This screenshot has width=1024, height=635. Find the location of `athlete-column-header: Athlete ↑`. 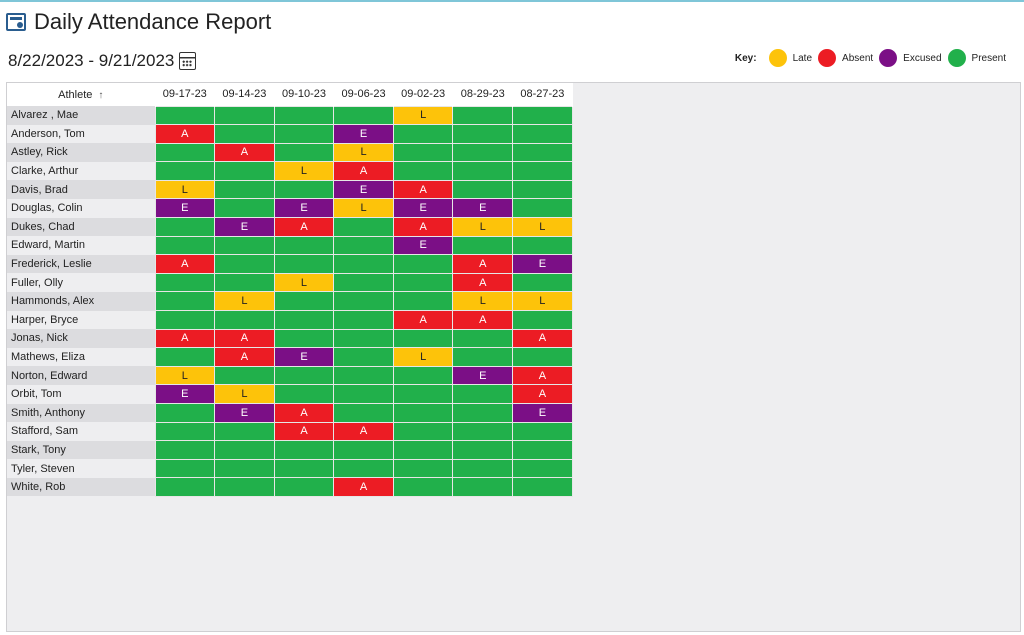

athlete-column-header: Athlete ↑ is located at coordinates (81, 94).